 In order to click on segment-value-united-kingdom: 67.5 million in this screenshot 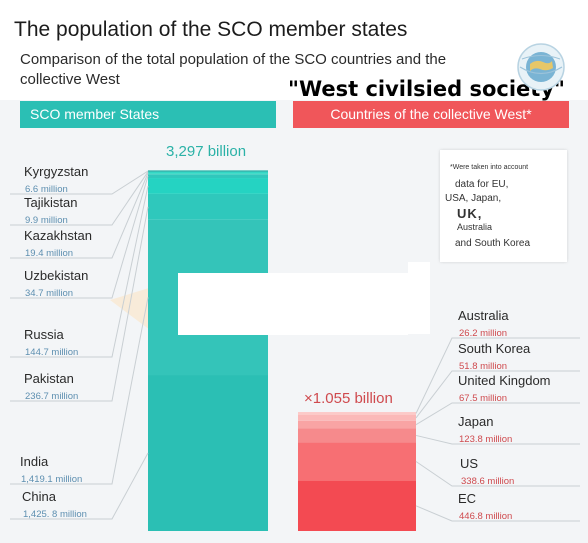, I will do `click(483, 398)`.